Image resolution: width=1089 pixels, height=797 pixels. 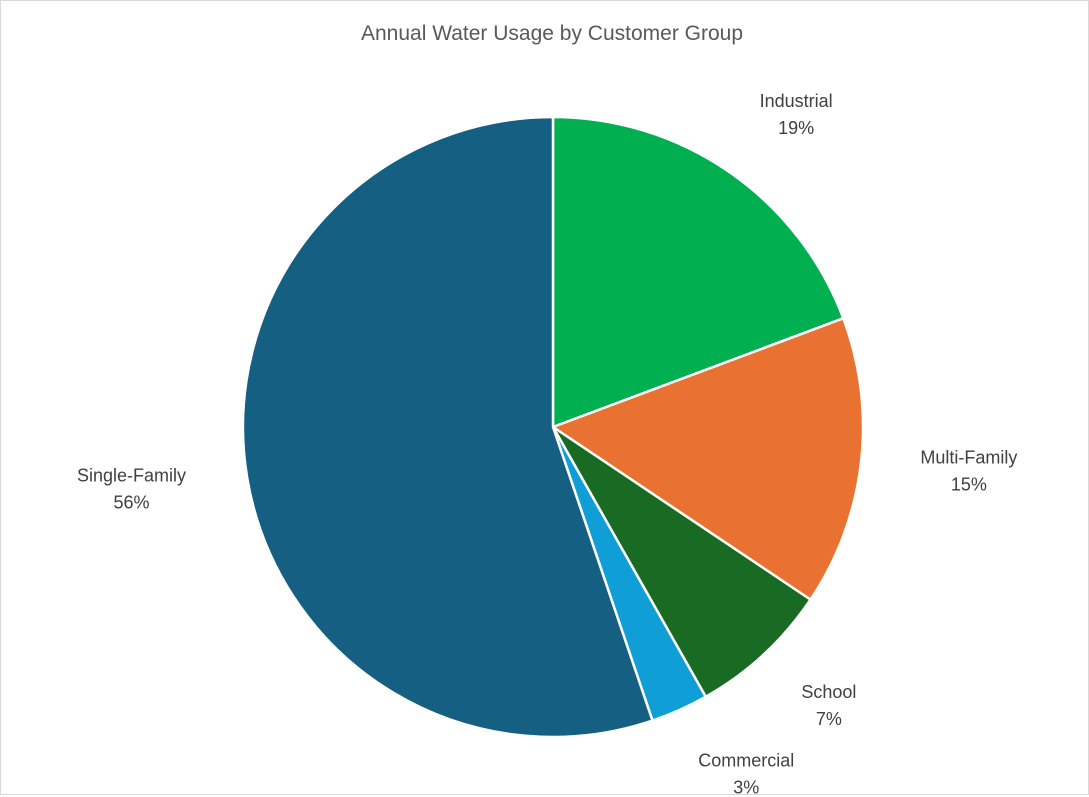 What do you see at coordinates (746, 760) in the screenshot?
I see `data-label-category: Commercial` at bounding box center [746, 760].